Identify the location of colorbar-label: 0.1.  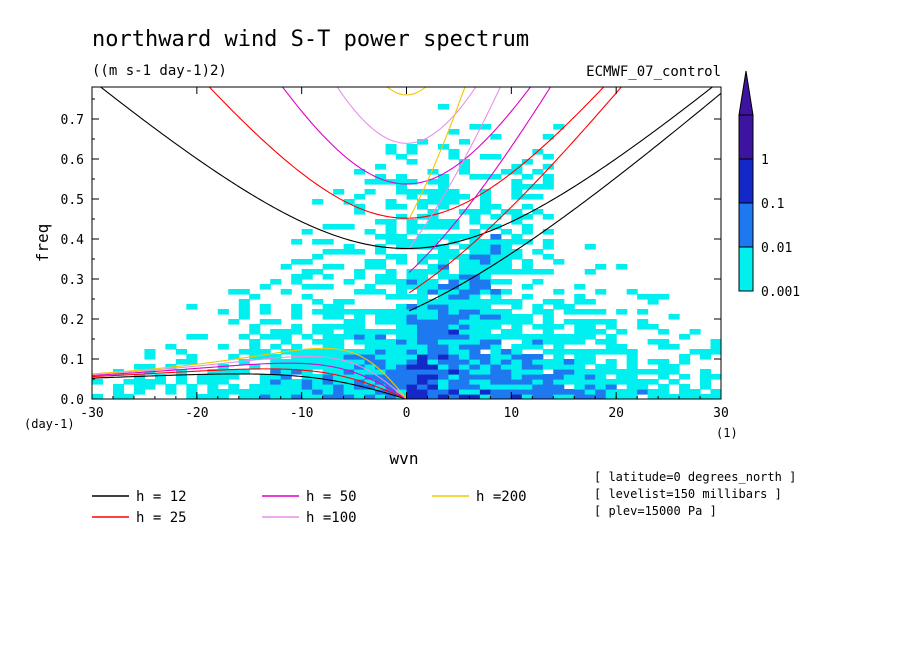
(772, 204).